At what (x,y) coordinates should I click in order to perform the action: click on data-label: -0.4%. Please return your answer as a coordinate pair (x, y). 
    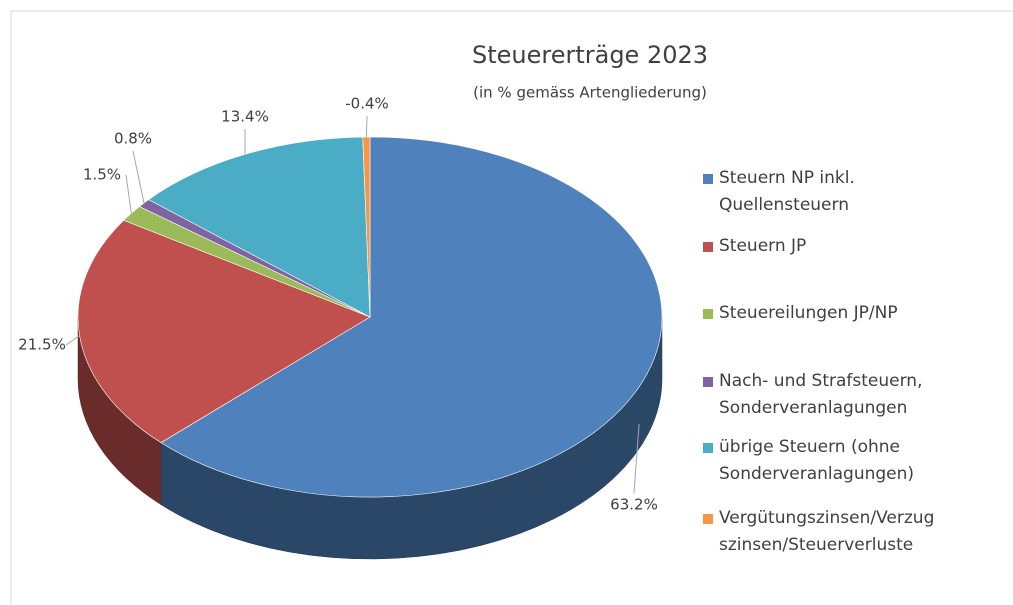
    Looking at the image, I should click on (367, 104).